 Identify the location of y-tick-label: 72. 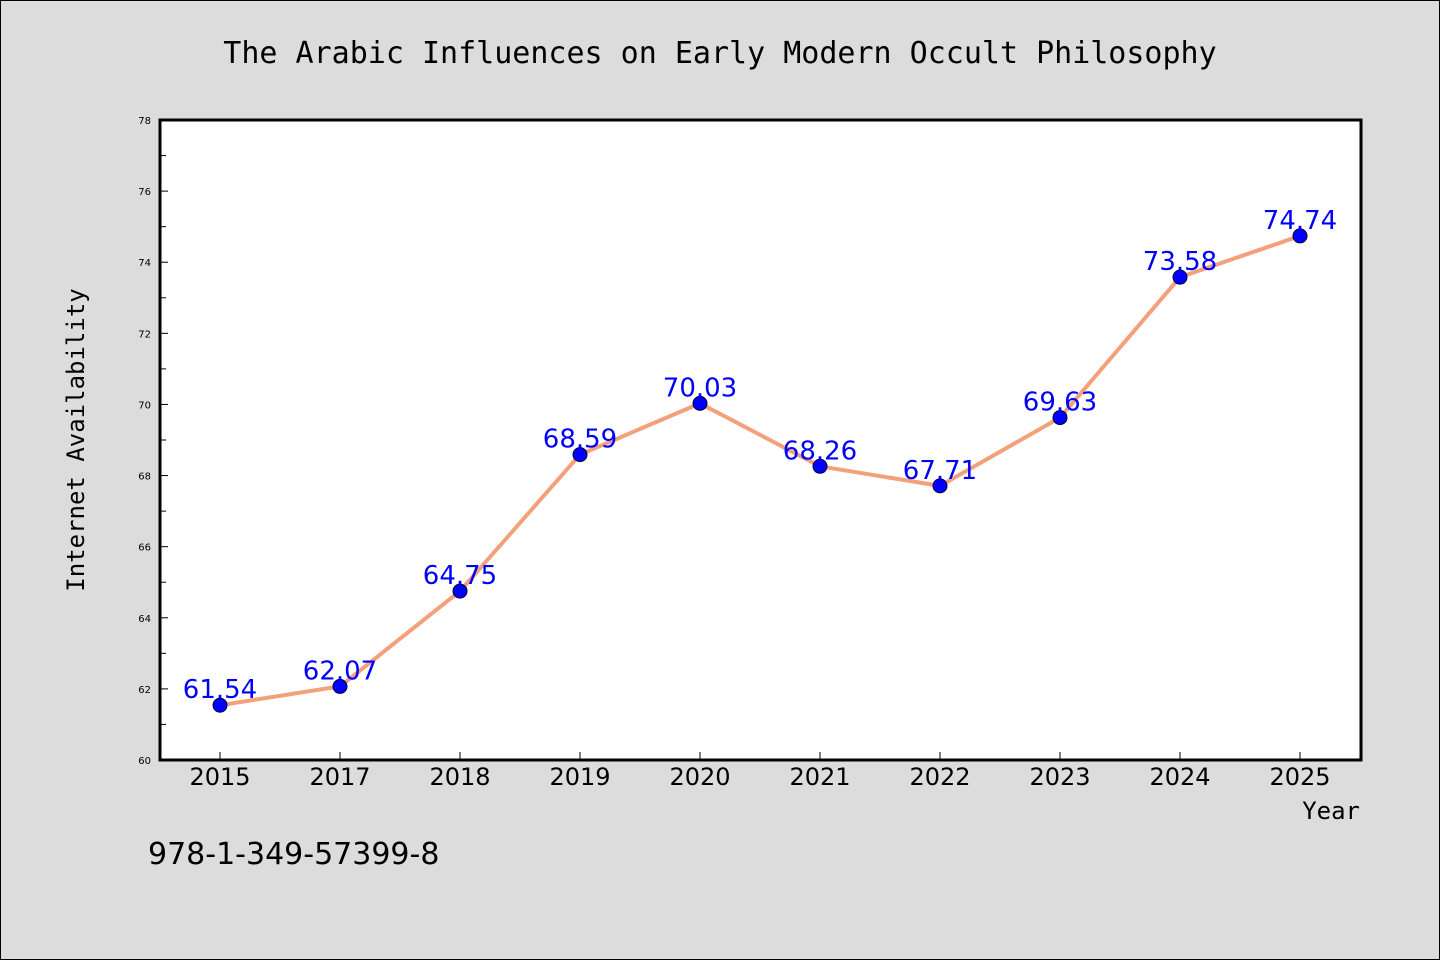
(144, 334).